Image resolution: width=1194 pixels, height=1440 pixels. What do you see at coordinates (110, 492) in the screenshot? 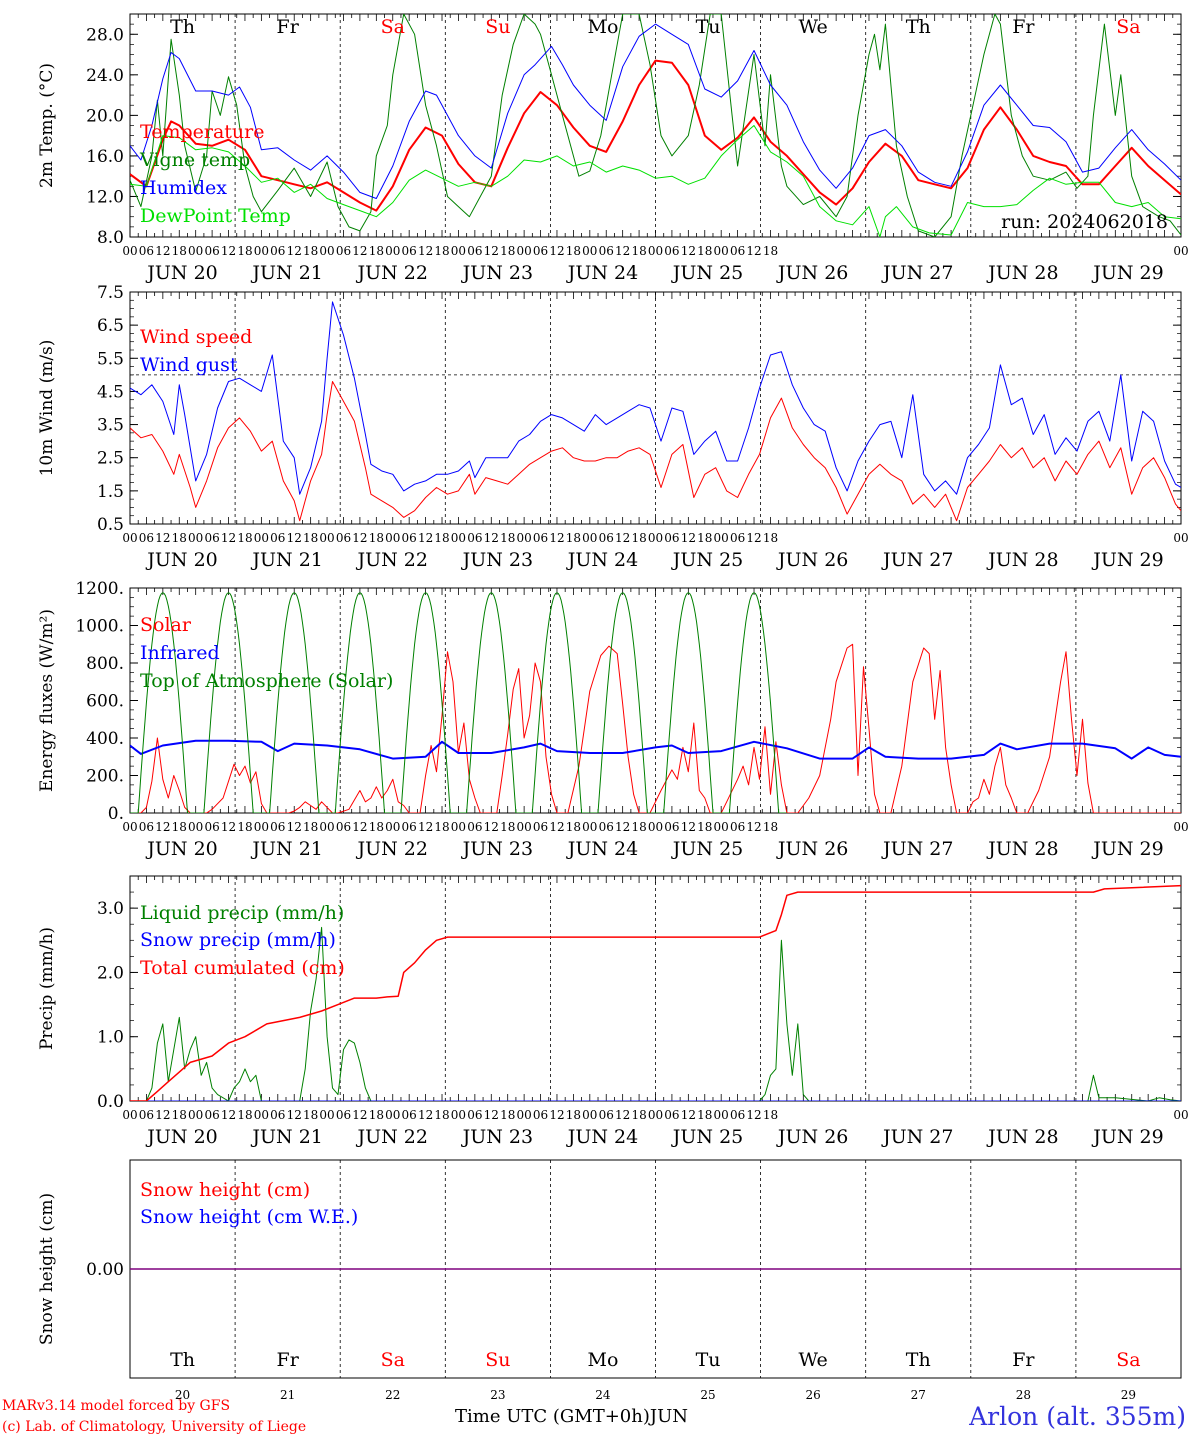
I see `y-tick-label: 1.5` at bounding box center [110, 492].